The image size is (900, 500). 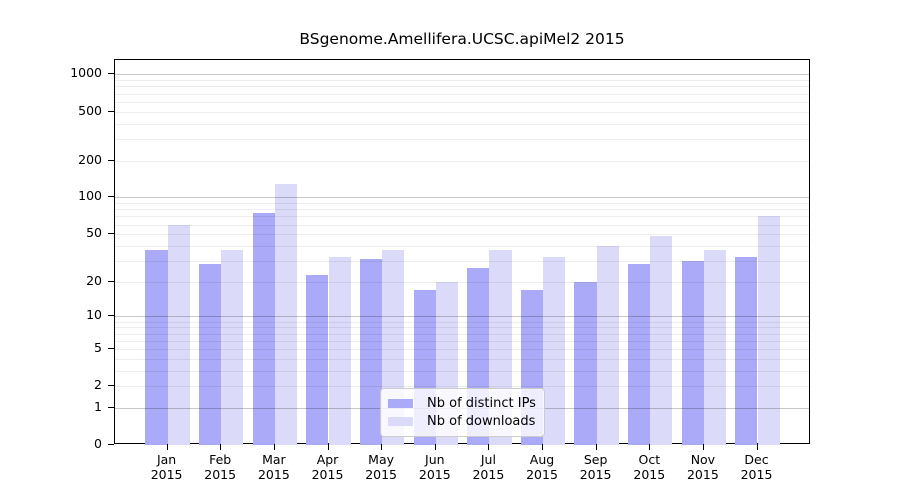 I want to click on x-tick-label-apr: Apr 2015, so click(x=328, y=467).